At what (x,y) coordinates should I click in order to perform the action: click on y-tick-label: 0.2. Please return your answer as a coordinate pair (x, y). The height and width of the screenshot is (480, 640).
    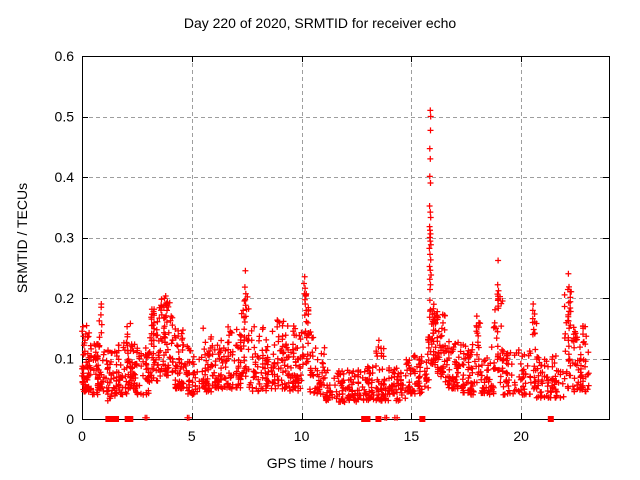
    Looking at the image, I should click on (65, 298).